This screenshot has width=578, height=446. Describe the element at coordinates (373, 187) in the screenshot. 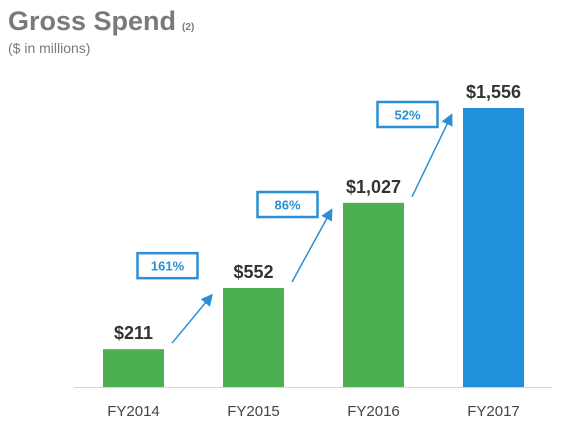

I see `value-label: $1,027` at that location.